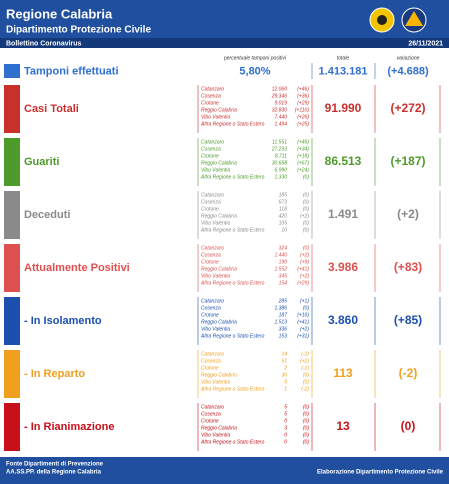  I want to click on tests-change: (+4.688), so click(408, 71).